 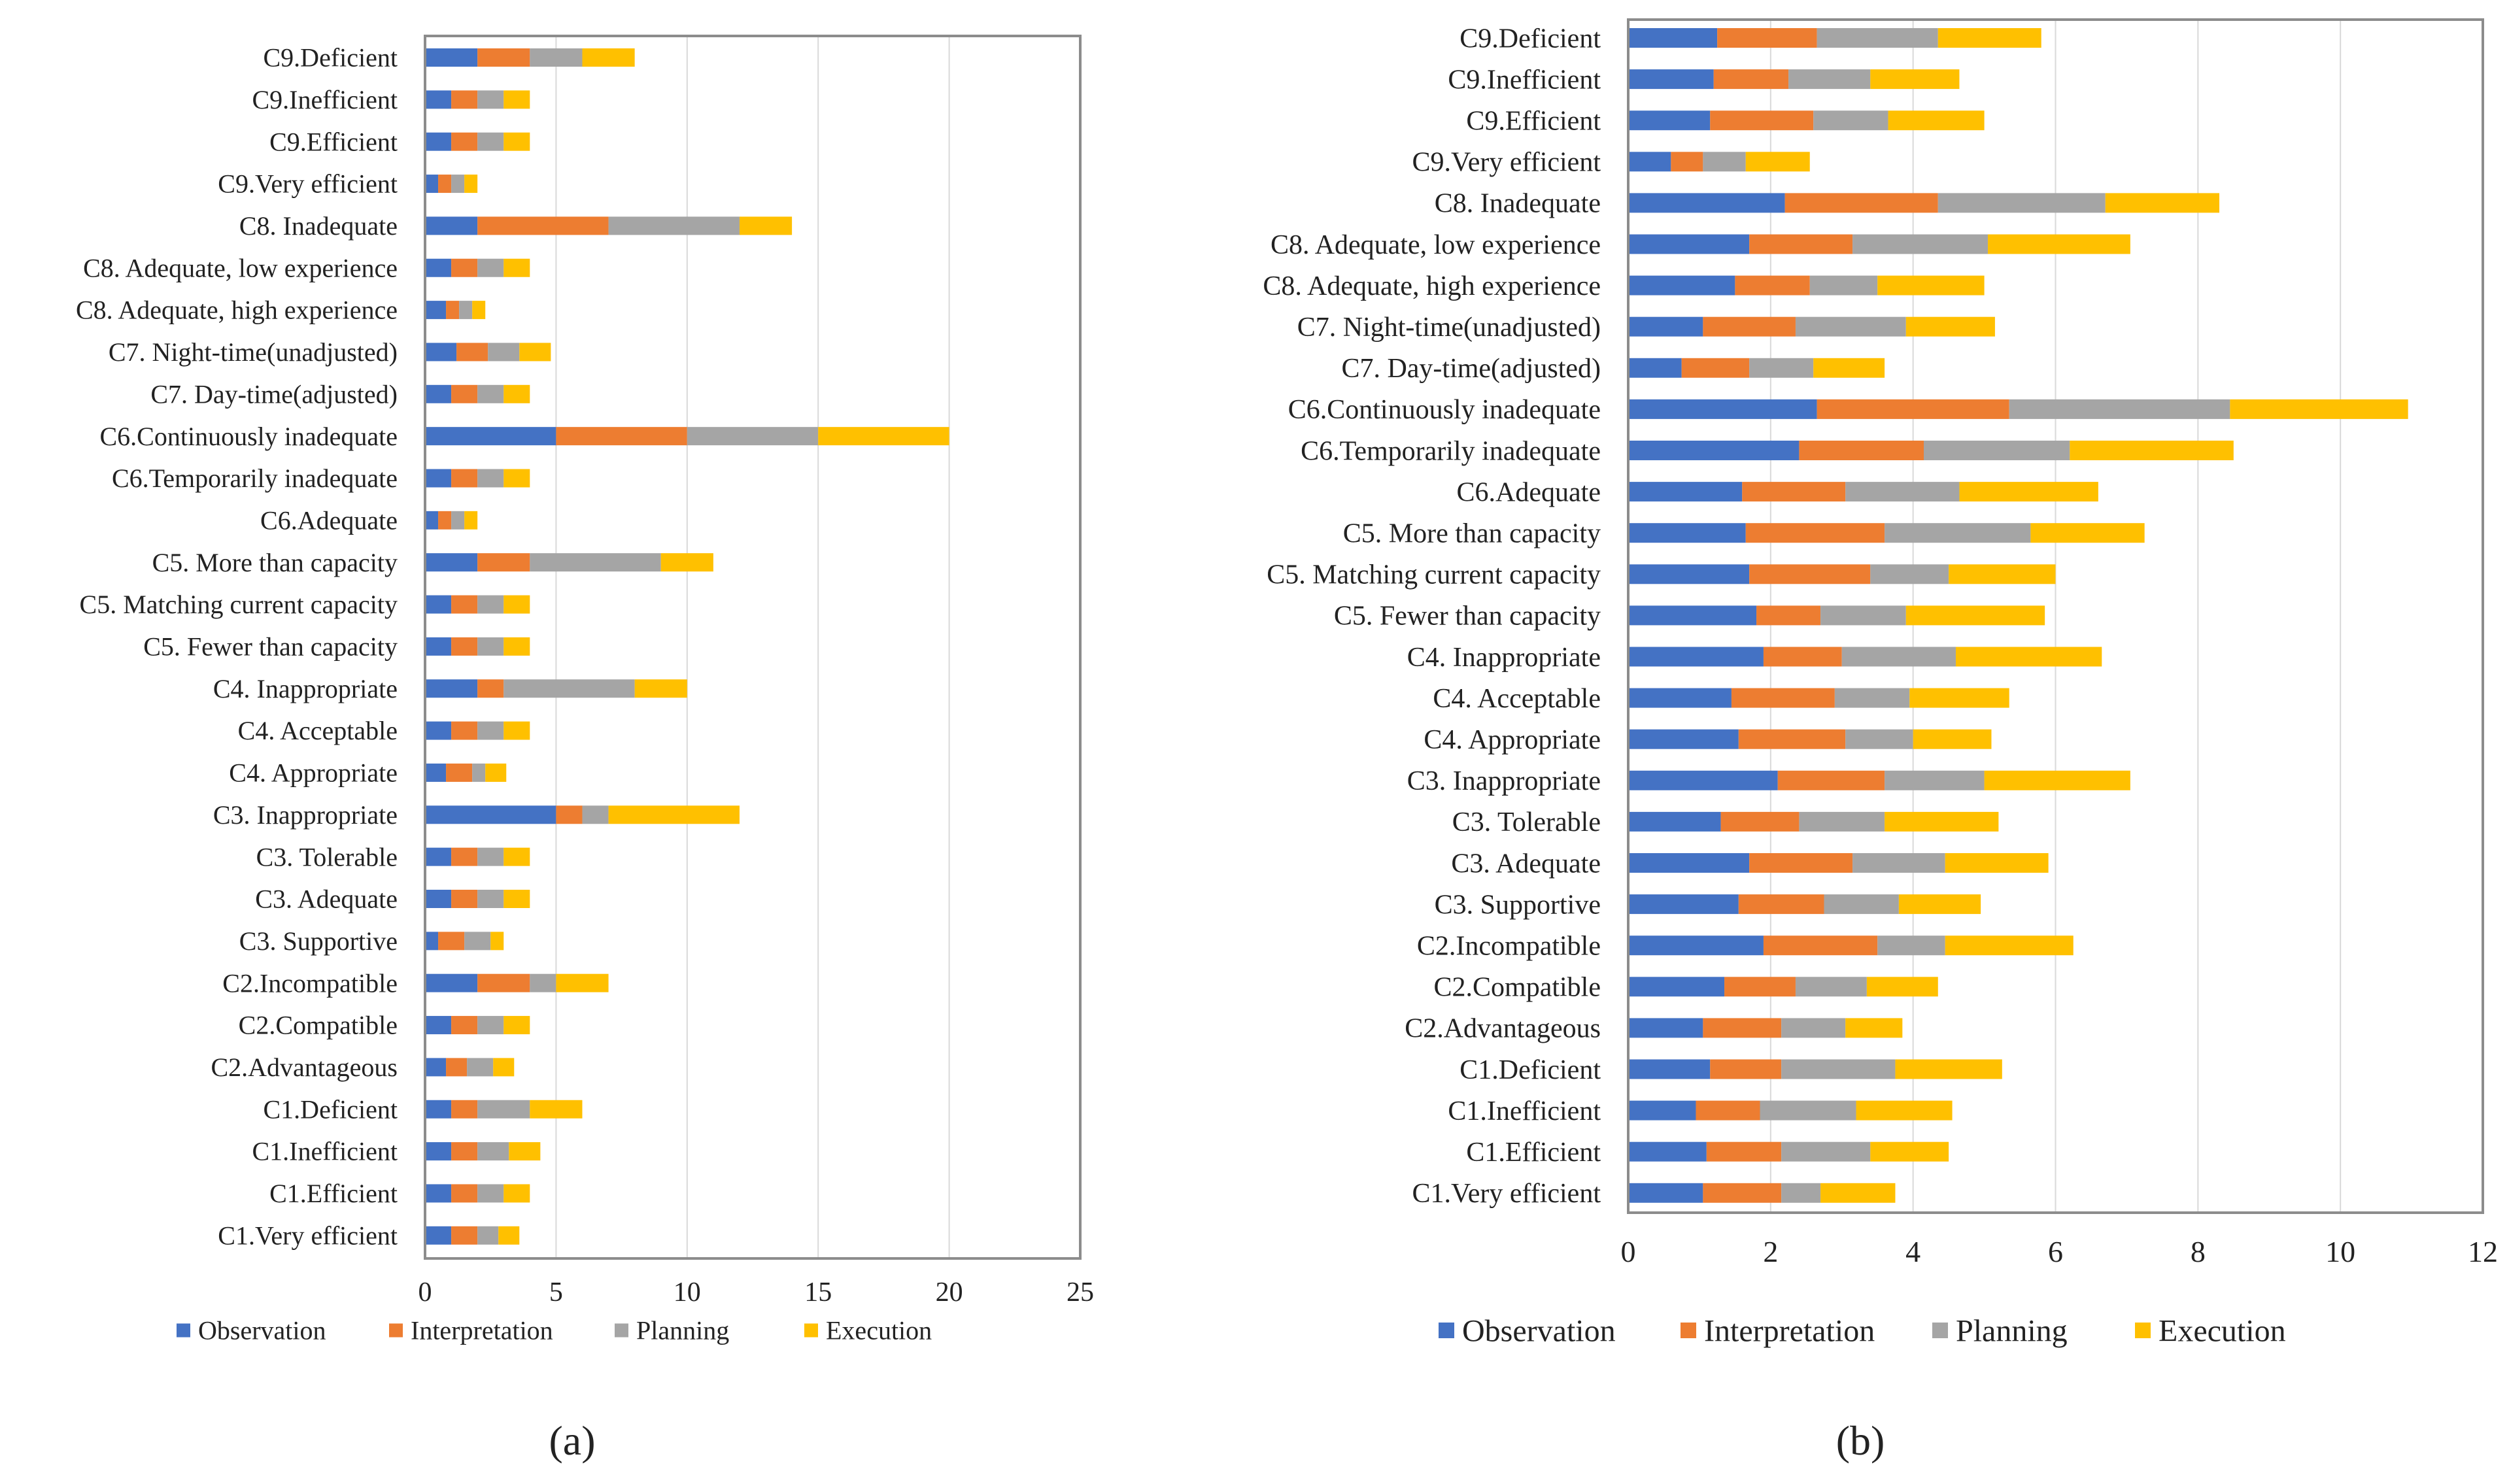 I want to click on bar-planning-c8-inadequate, so click(x=674, y=225).